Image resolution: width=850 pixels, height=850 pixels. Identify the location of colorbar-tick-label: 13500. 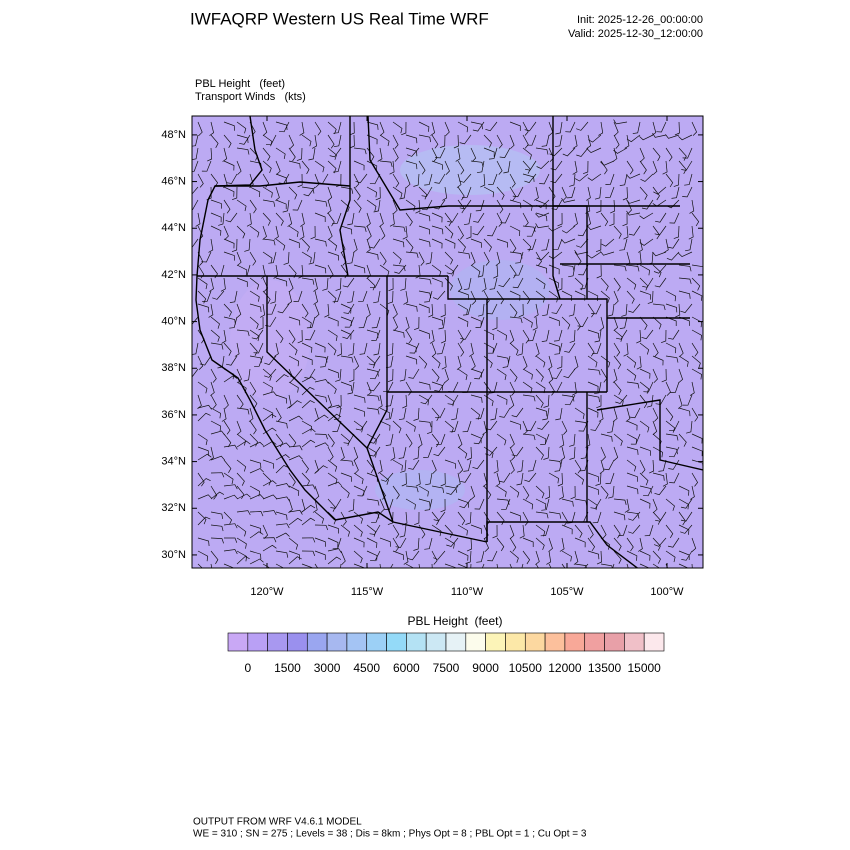
(605, 668).